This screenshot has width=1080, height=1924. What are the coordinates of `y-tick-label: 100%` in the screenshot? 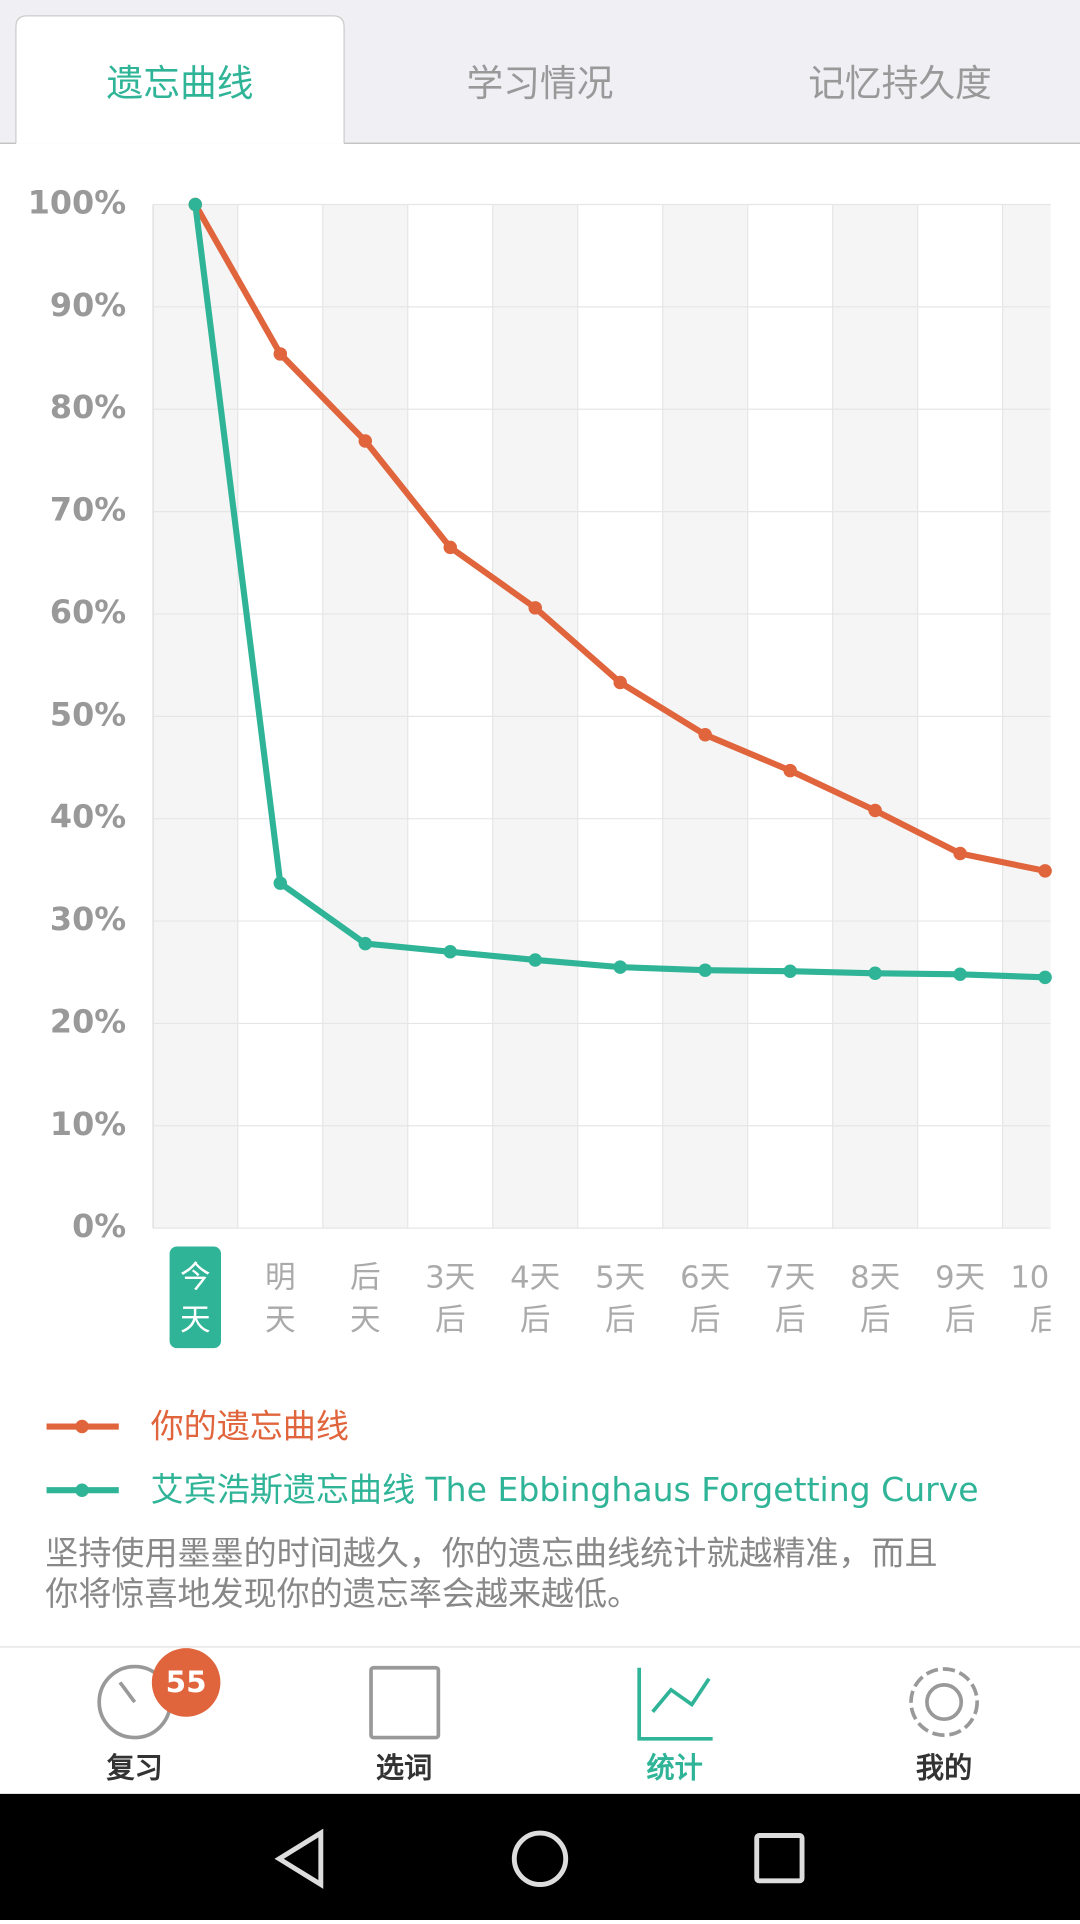 It's located at (77, 202).